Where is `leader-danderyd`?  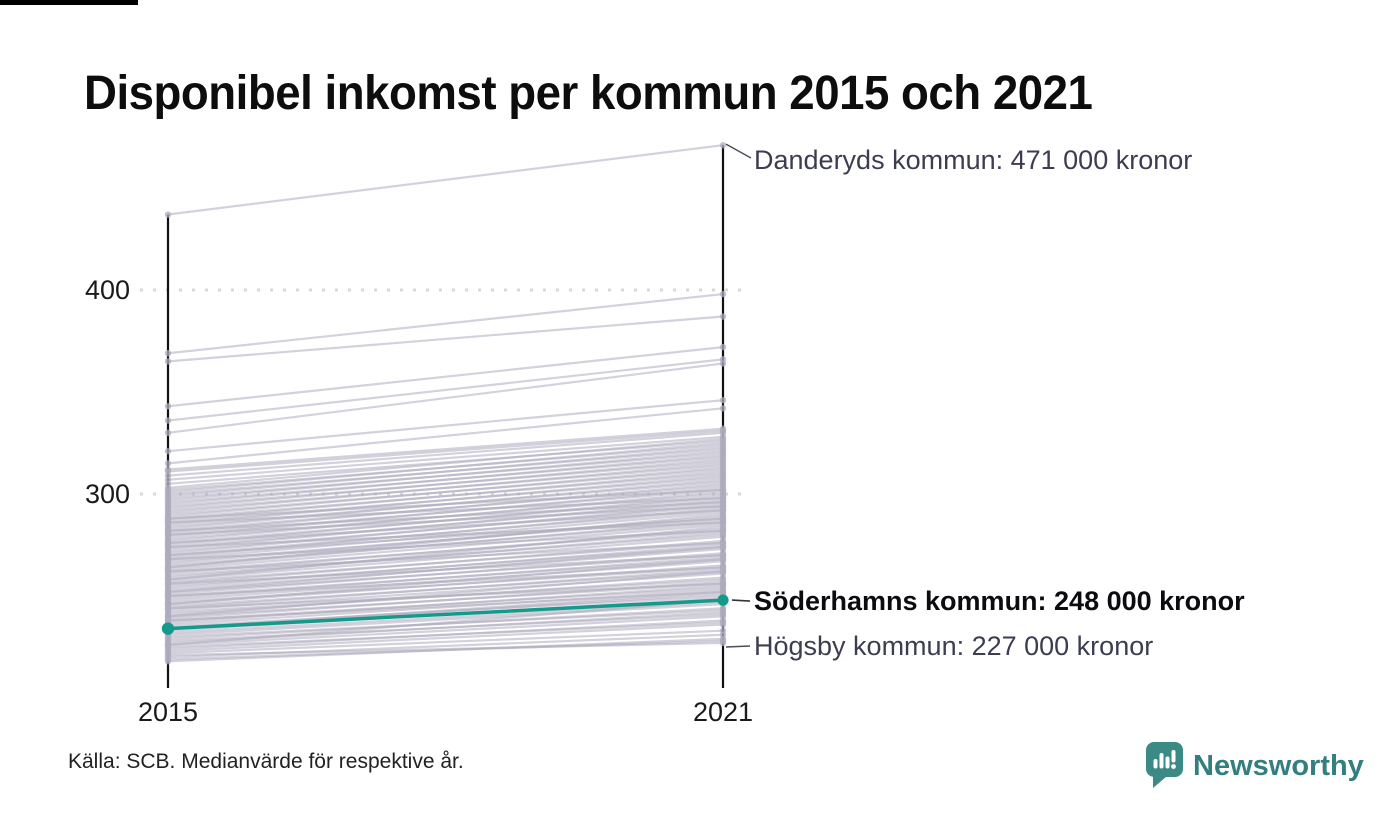
leader-danderyd is located at coordinates (738, 151).